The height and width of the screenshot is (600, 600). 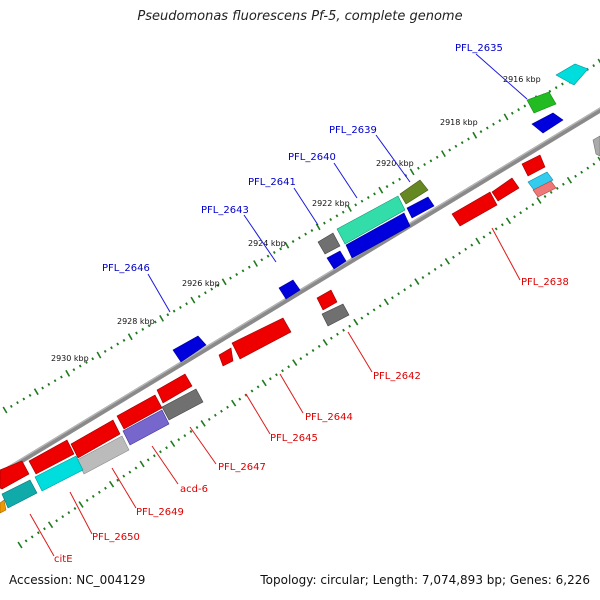 I want to click on gene-glyph-pfl-2640b, so click(x=420, y=207).